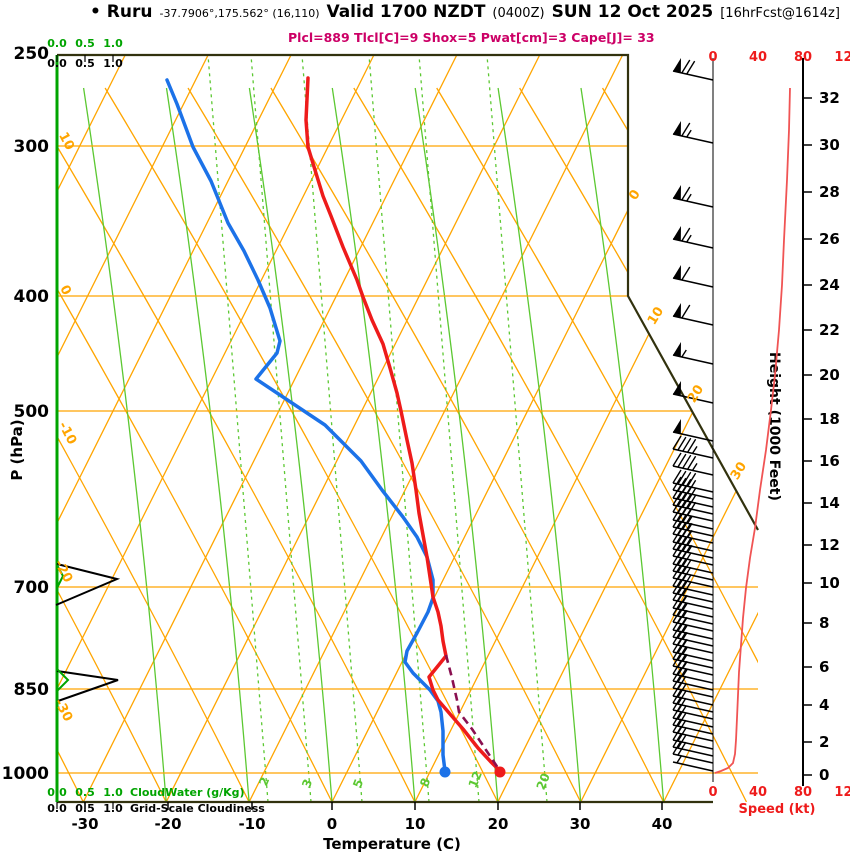 The image size is (850, 860). What do you see at coordinates (824, 623) in the screenshot?
I see `height-tick-label: 8` at bounding box center [824, 623].